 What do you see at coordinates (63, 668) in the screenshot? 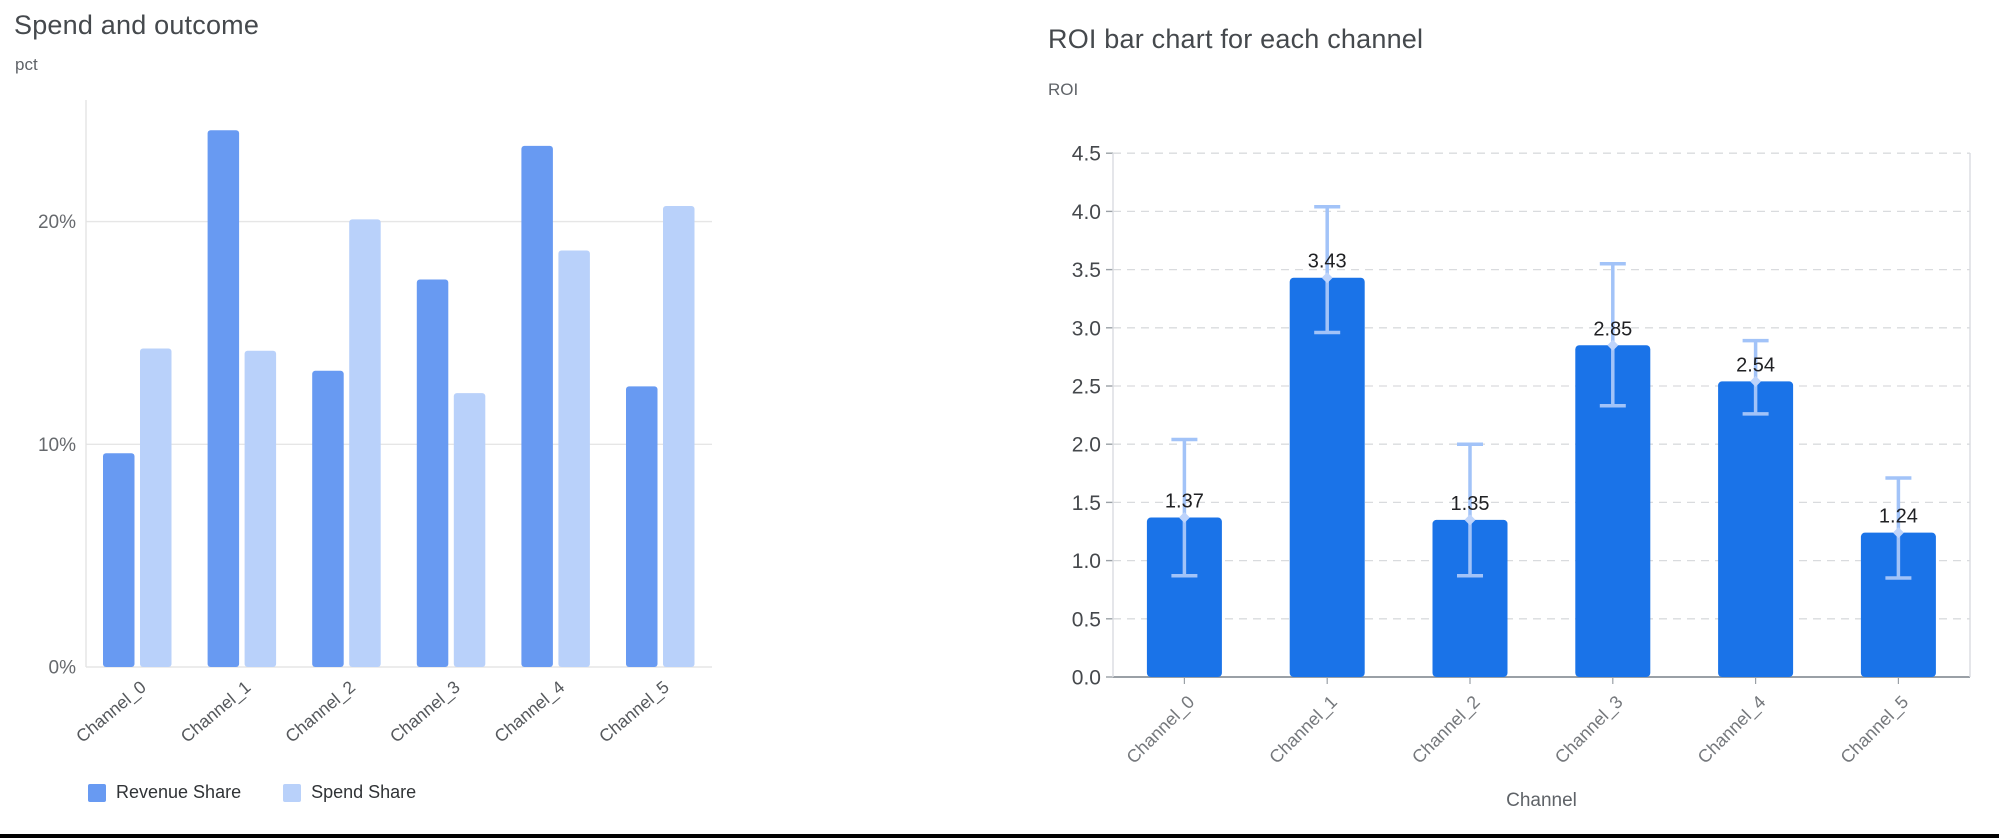
I see `y-tick-label: 0%` at bounding box center [63, 668].